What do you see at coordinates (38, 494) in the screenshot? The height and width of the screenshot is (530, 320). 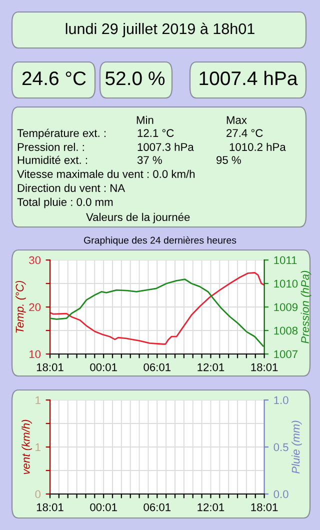 I see `y-tick-label: 0` at bounding box center [38, 494].